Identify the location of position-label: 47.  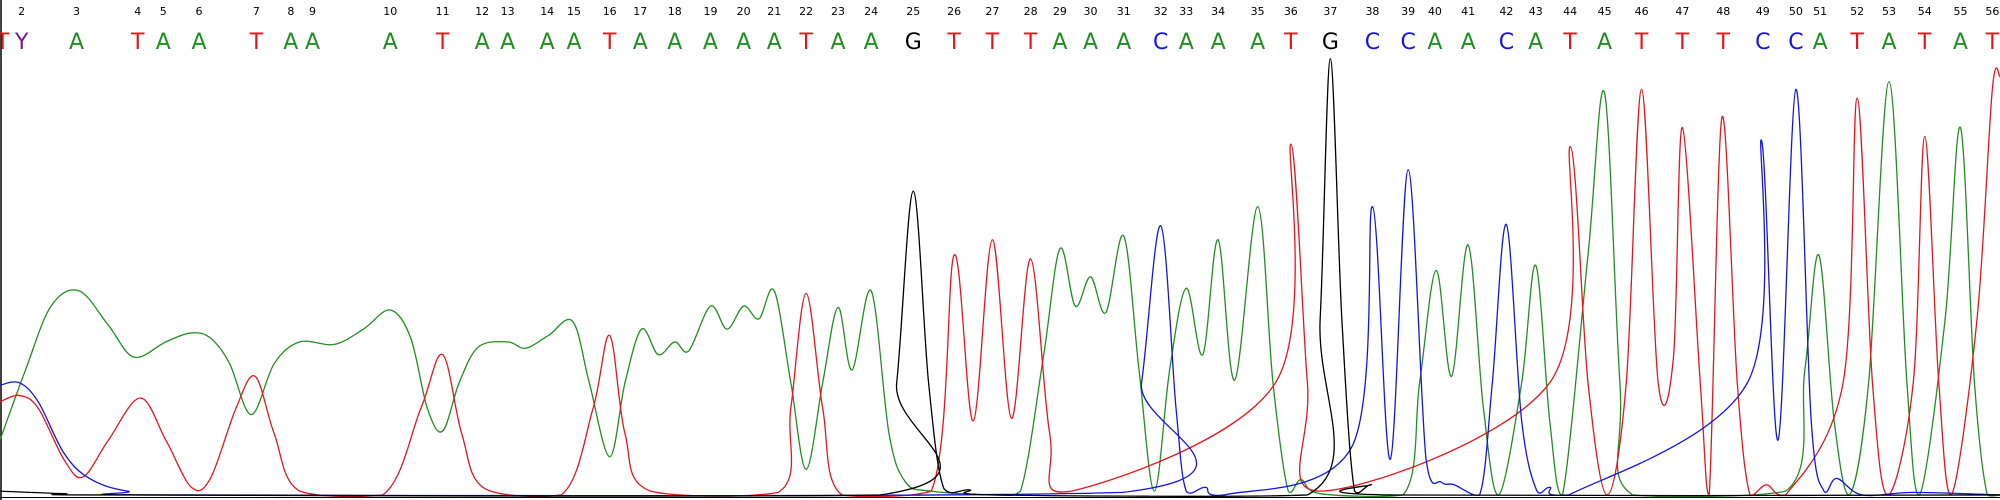
(1682, 11).